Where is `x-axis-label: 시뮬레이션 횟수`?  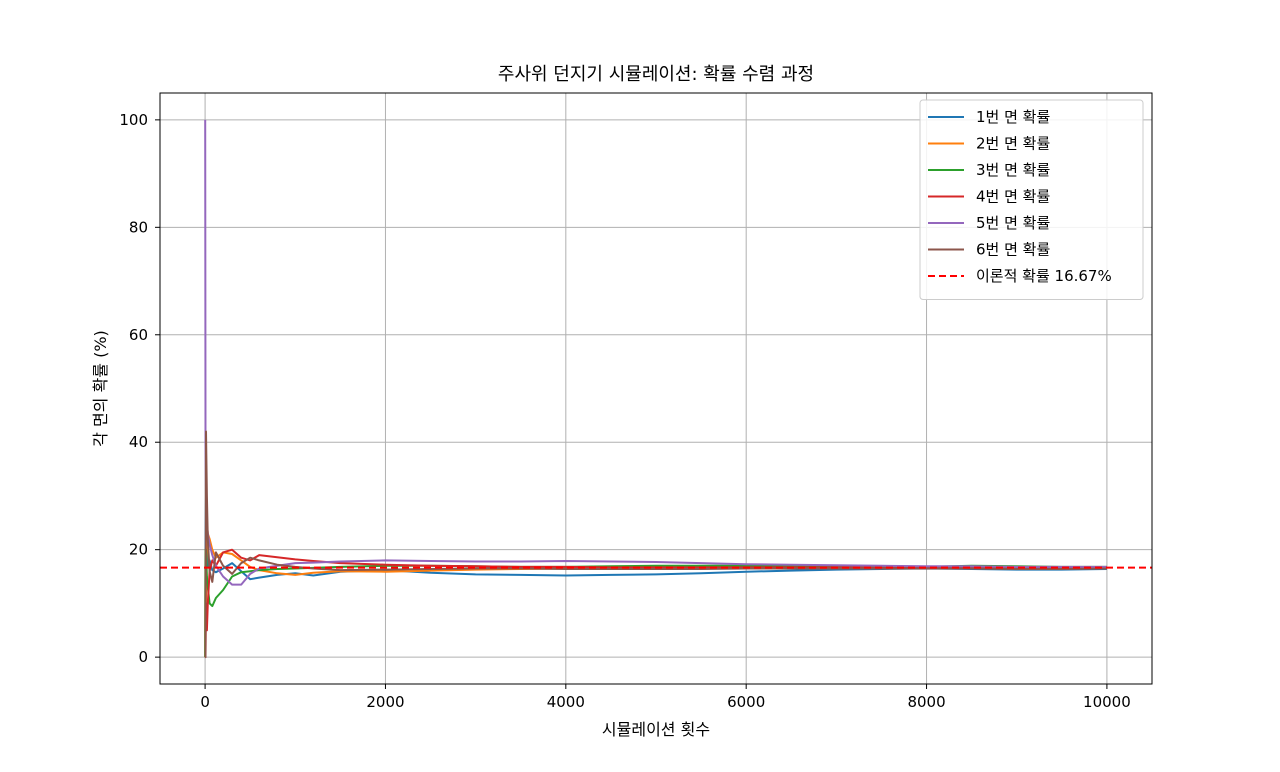 x-axis-label: 시뮬레이션 횟수 is located at coordinates (656, 729).